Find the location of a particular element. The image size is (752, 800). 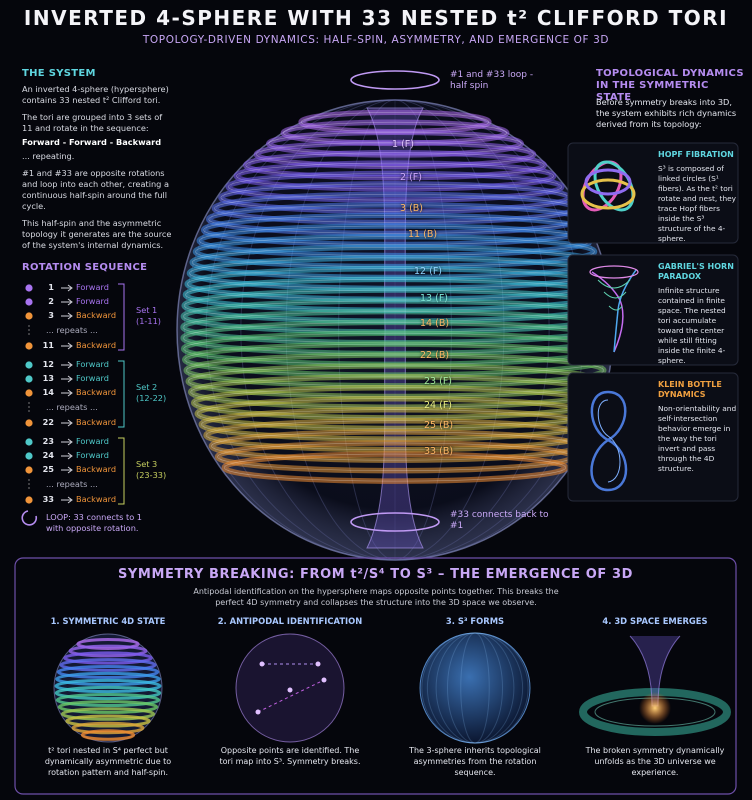

ring-label: 3 (B) is located at coordinates (411, 208).